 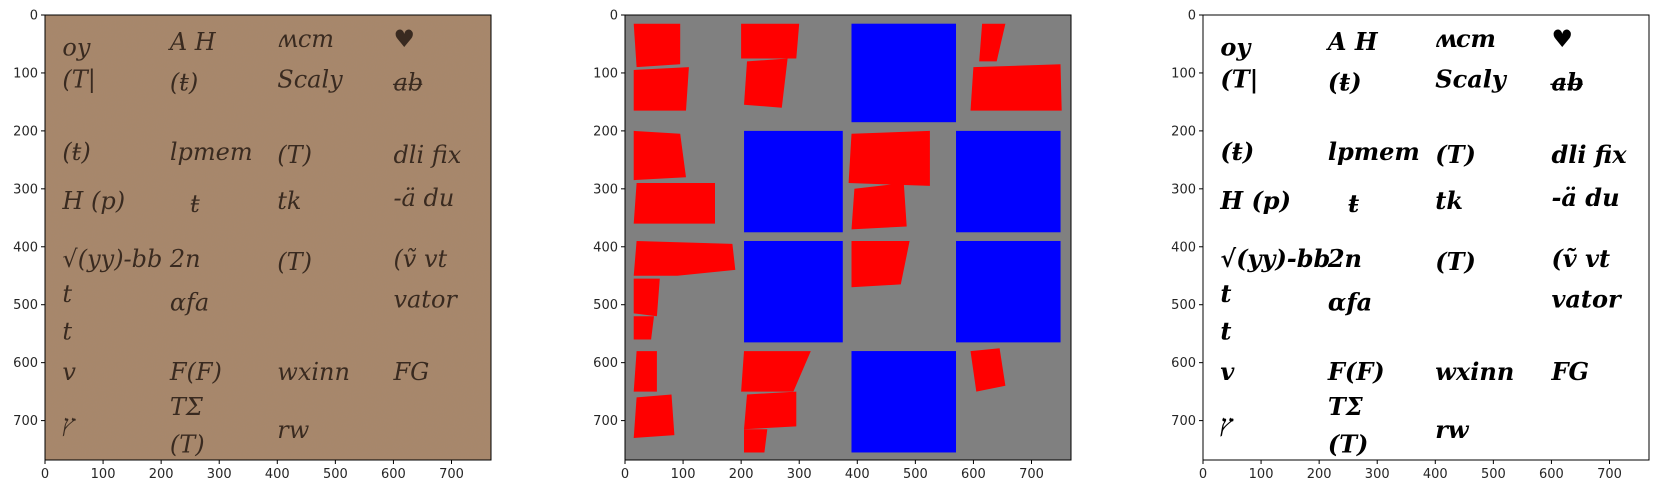 What do you see at coordinates (1183, 305) in the screenshot?
I see `y-tick-label: 500` at bounding box center [1183, 305].